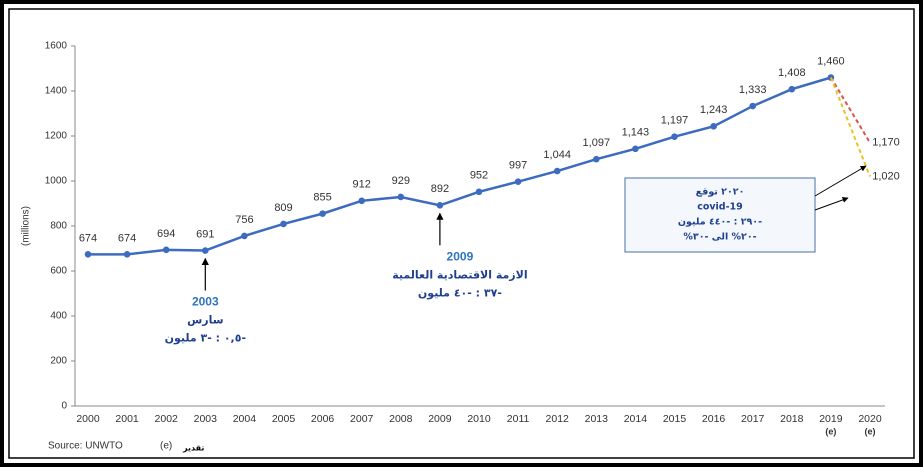 The width and height of the screenshot is (923, 467). I want to click on estimate-key: (e), so click(166, 446).